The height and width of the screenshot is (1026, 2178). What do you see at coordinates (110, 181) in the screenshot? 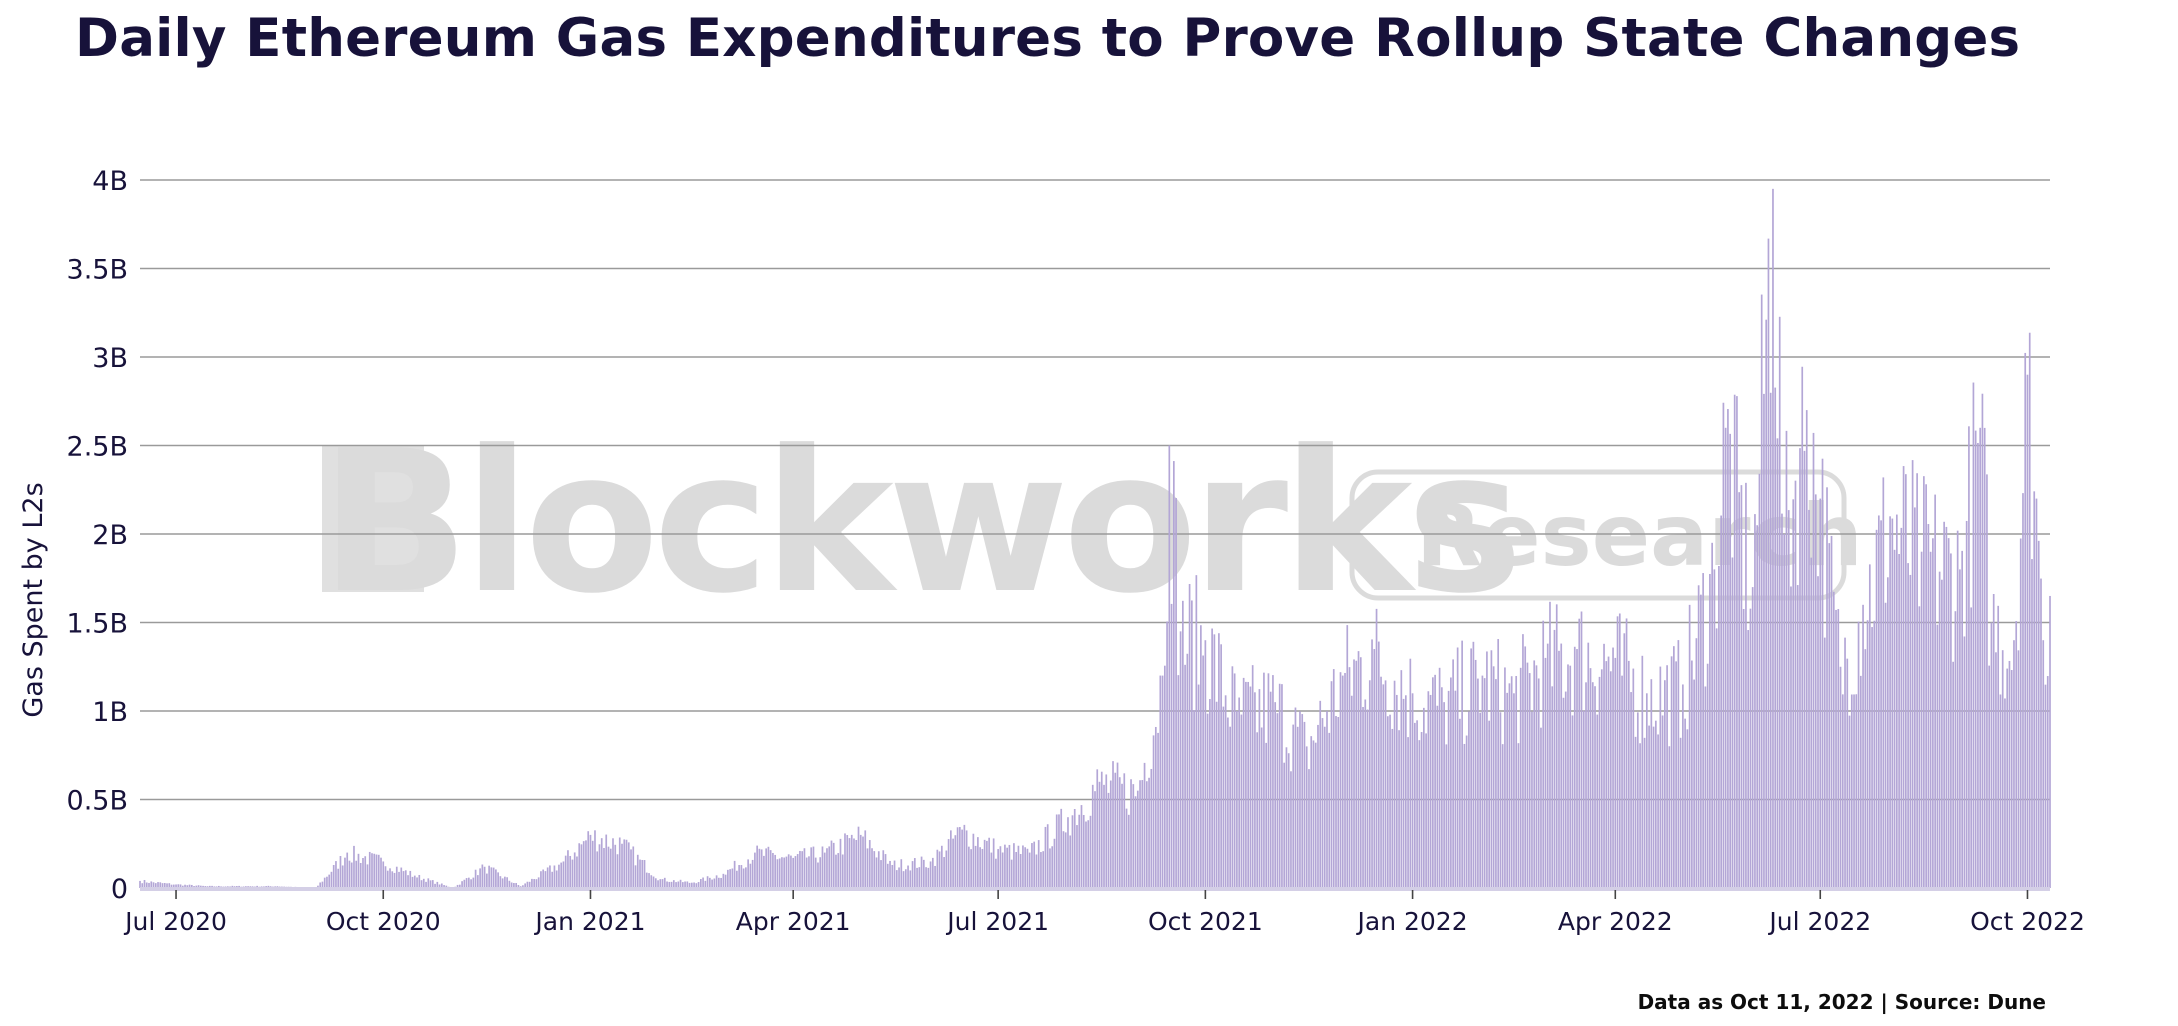
I see `y-tick-label: 4B` at bounding box center [110, 181].